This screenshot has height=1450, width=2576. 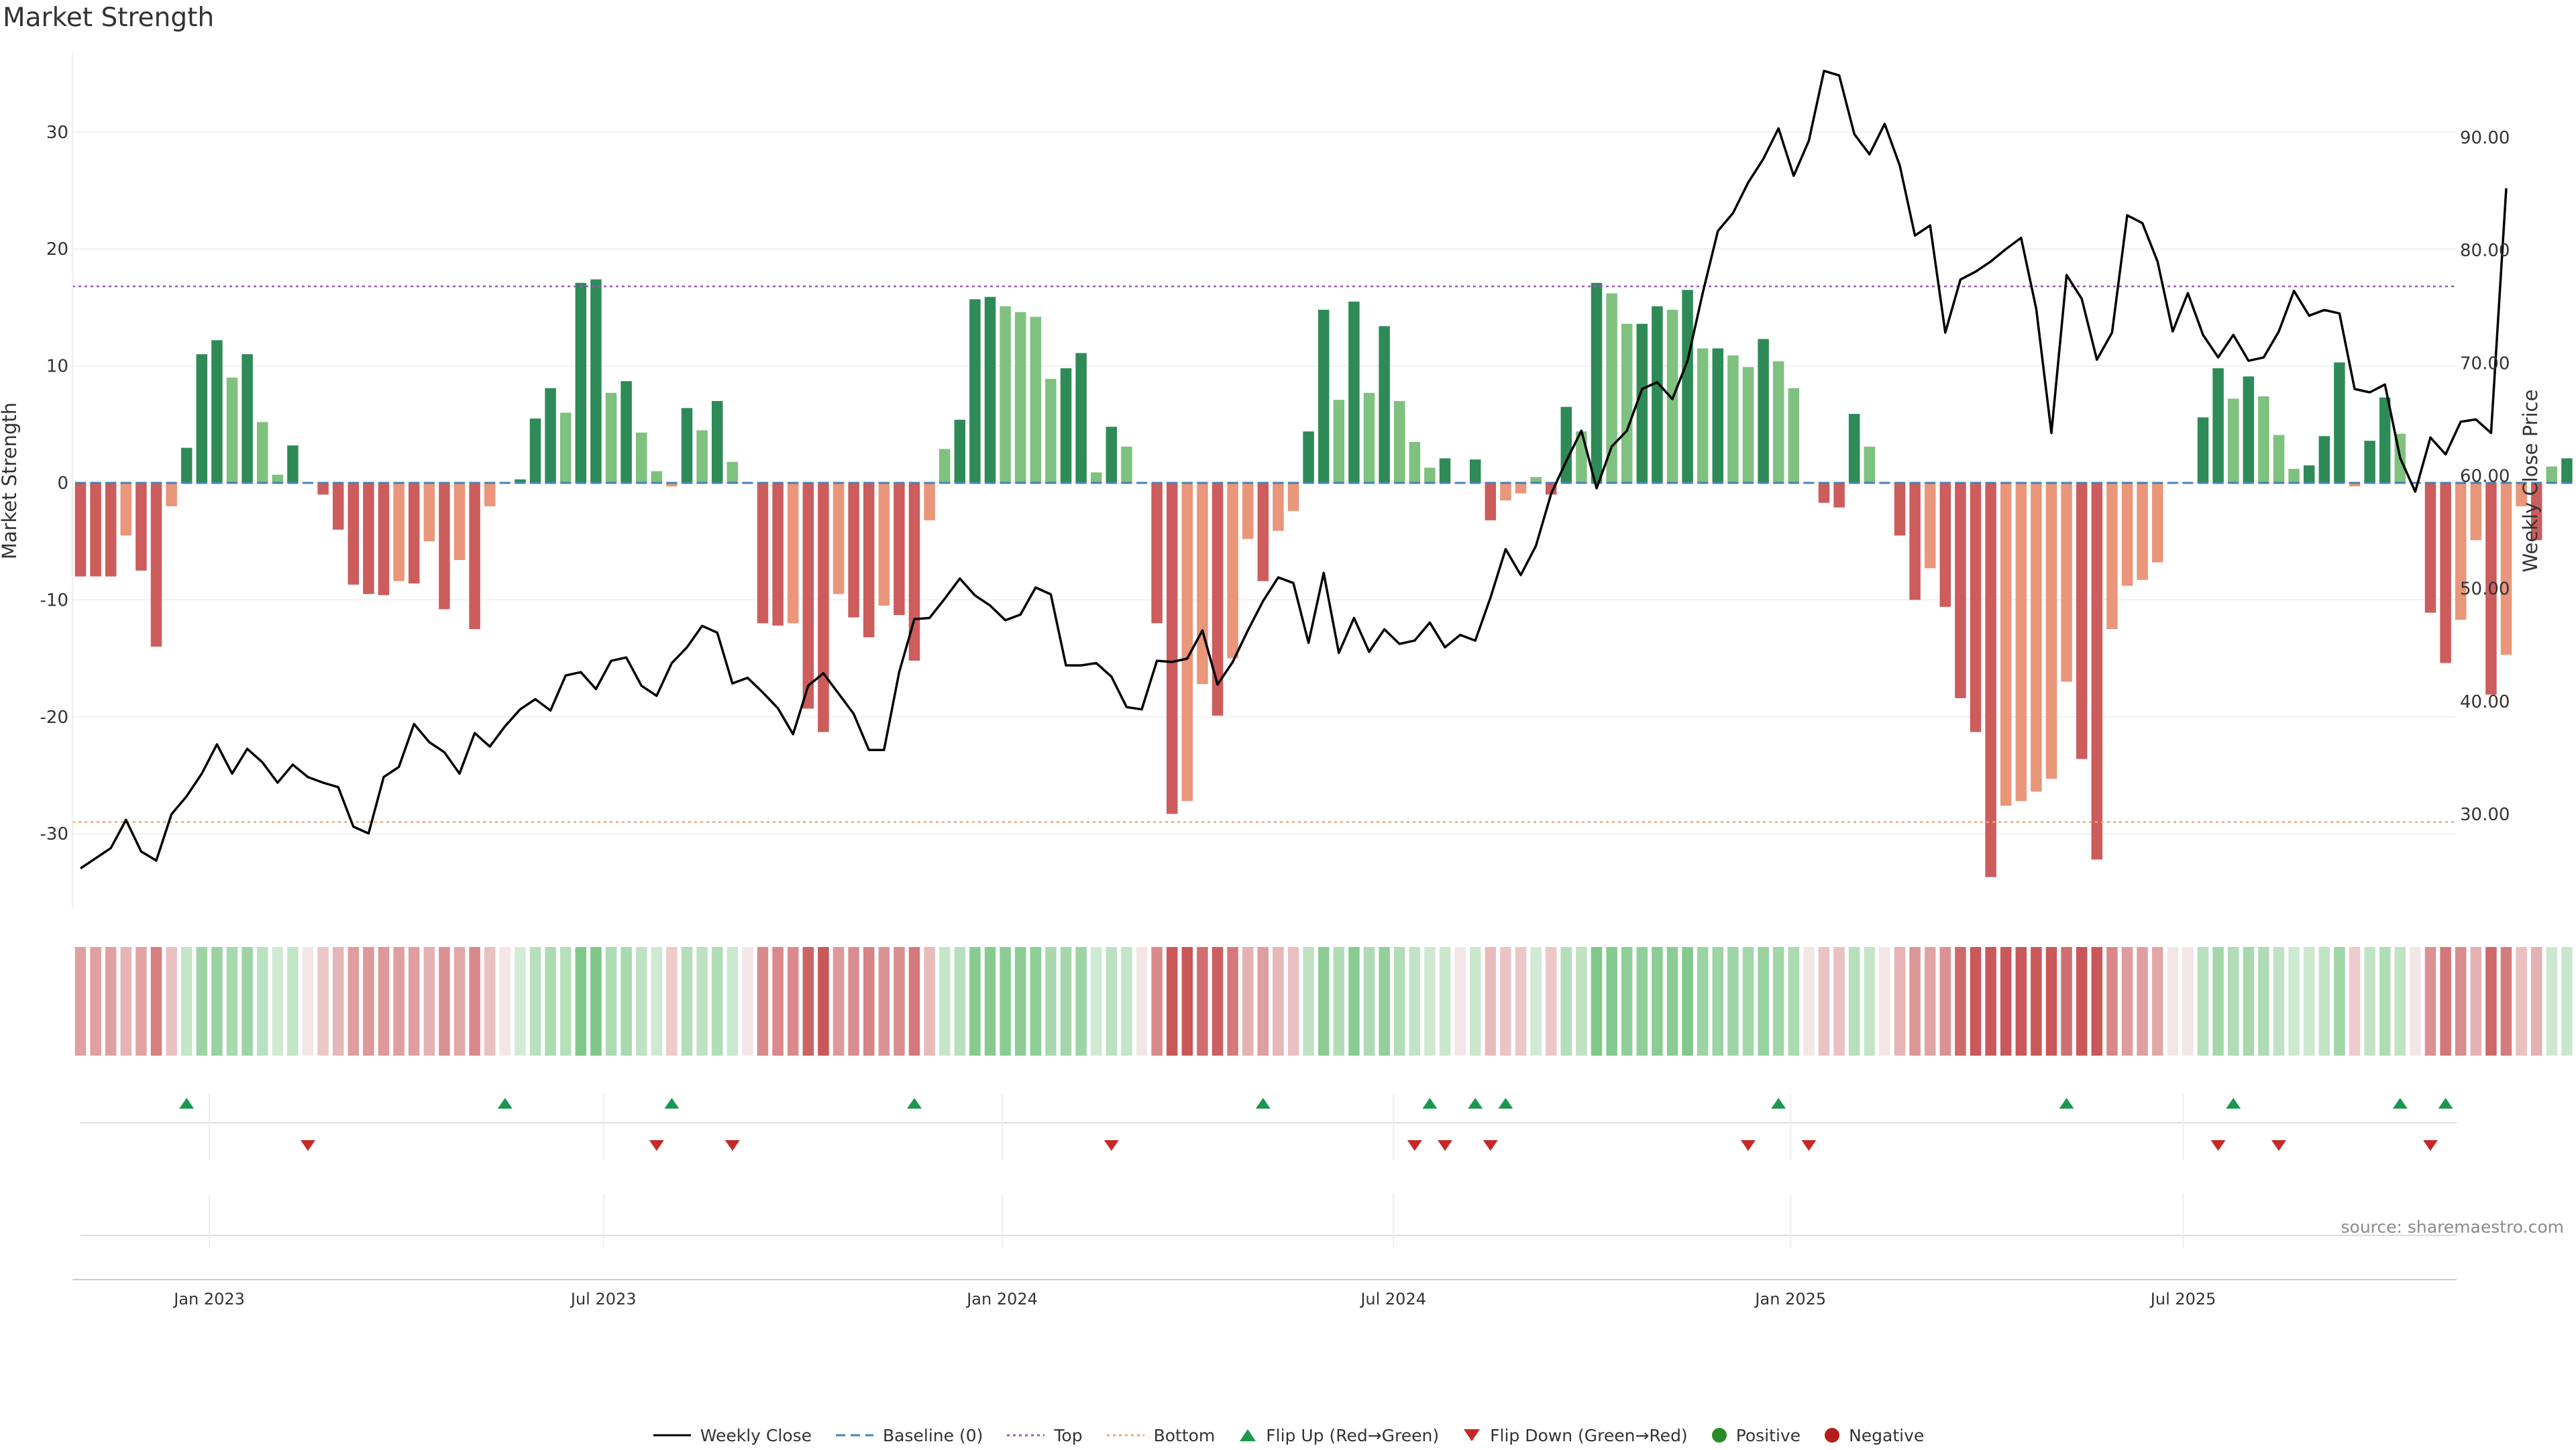 I want to click on x-tick-label: Jan 2025, so click(x=1790, y=1299).